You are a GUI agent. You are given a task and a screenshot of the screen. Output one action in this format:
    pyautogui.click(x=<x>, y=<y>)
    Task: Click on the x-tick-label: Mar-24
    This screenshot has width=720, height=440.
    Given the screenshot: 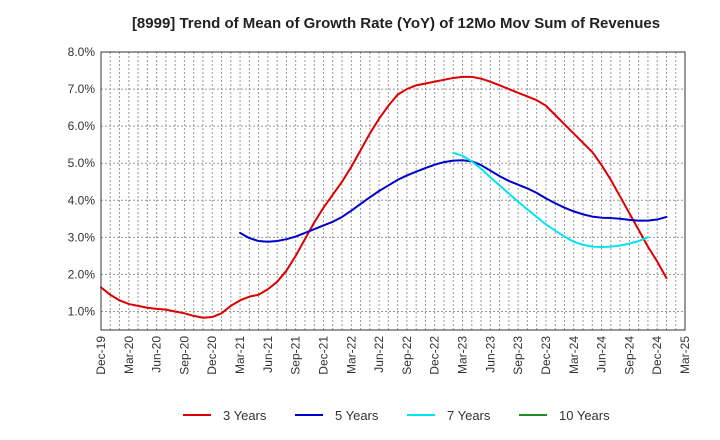 What is the action you would take?
    pyautogui.click(x=574, y=355)
    